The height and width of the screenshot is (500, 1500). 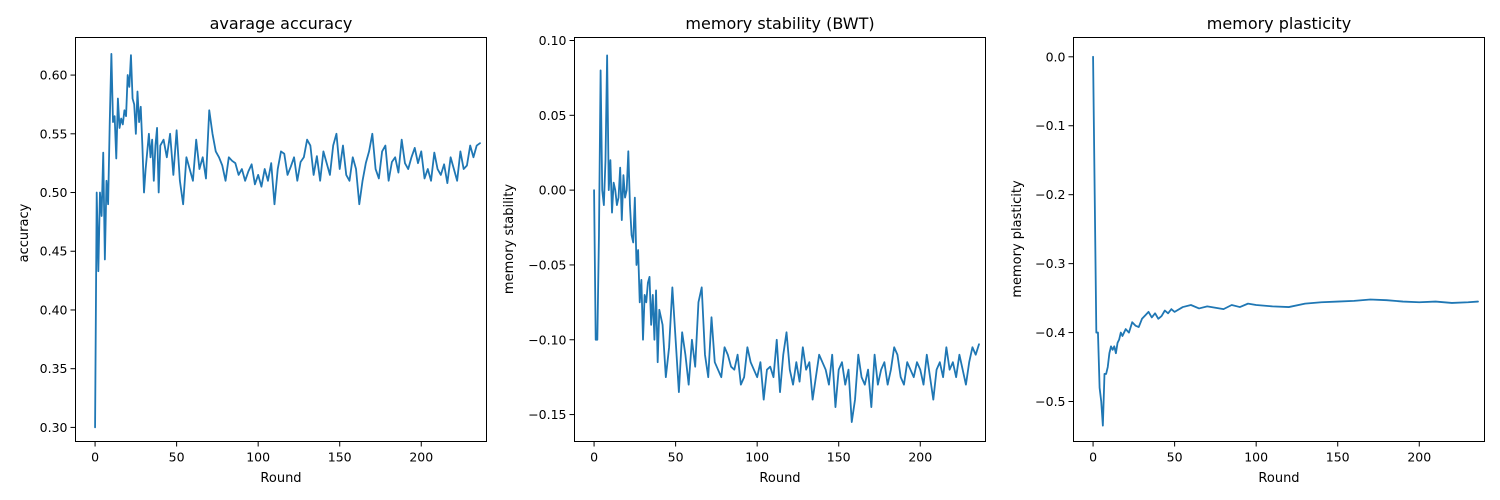 What do you see at coordinates (1338, 457) in the screenshot?
I see `plasticity-x-tick-label: 150` at bounding box center [1338, 457].